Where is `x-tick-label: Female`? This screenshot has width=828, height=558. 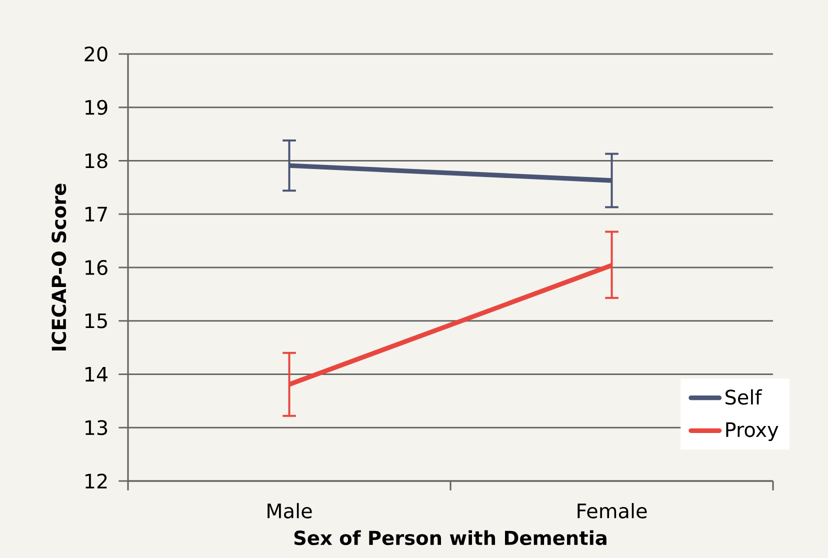
x-tick-label: Female is located at coordinates (612, 510).